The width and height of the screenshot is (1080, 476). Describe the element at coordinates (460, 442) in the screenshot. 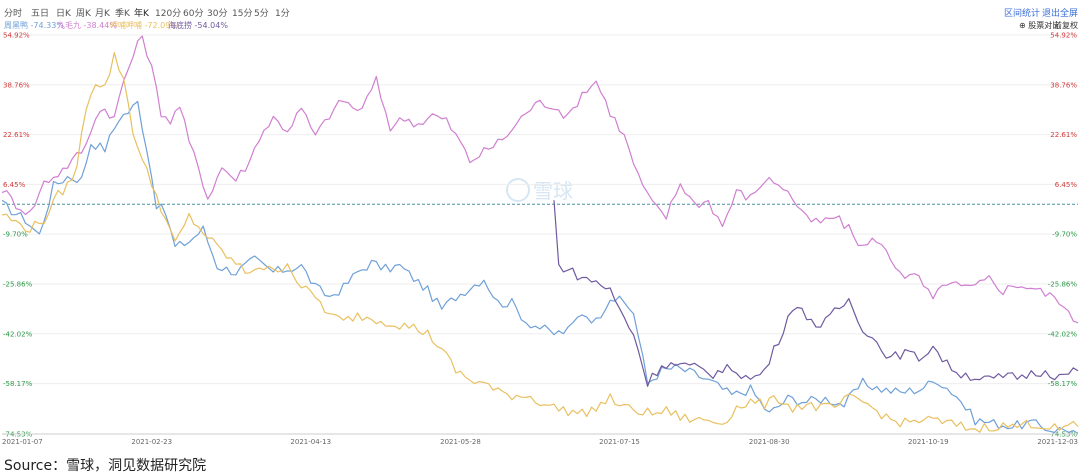

I see `x-tick-label-3: 2021-05-28` at that location.